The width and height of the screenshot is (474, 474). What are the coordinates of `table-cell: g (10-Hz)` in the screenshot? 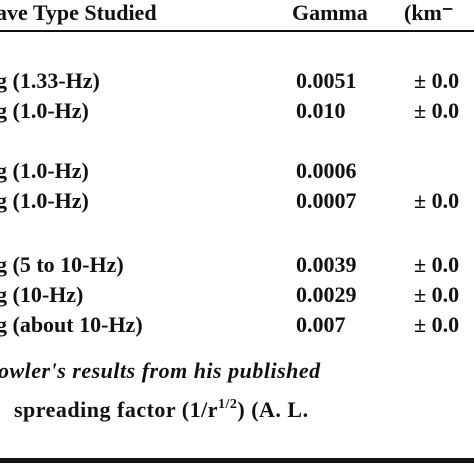 It's located at (42, 294).